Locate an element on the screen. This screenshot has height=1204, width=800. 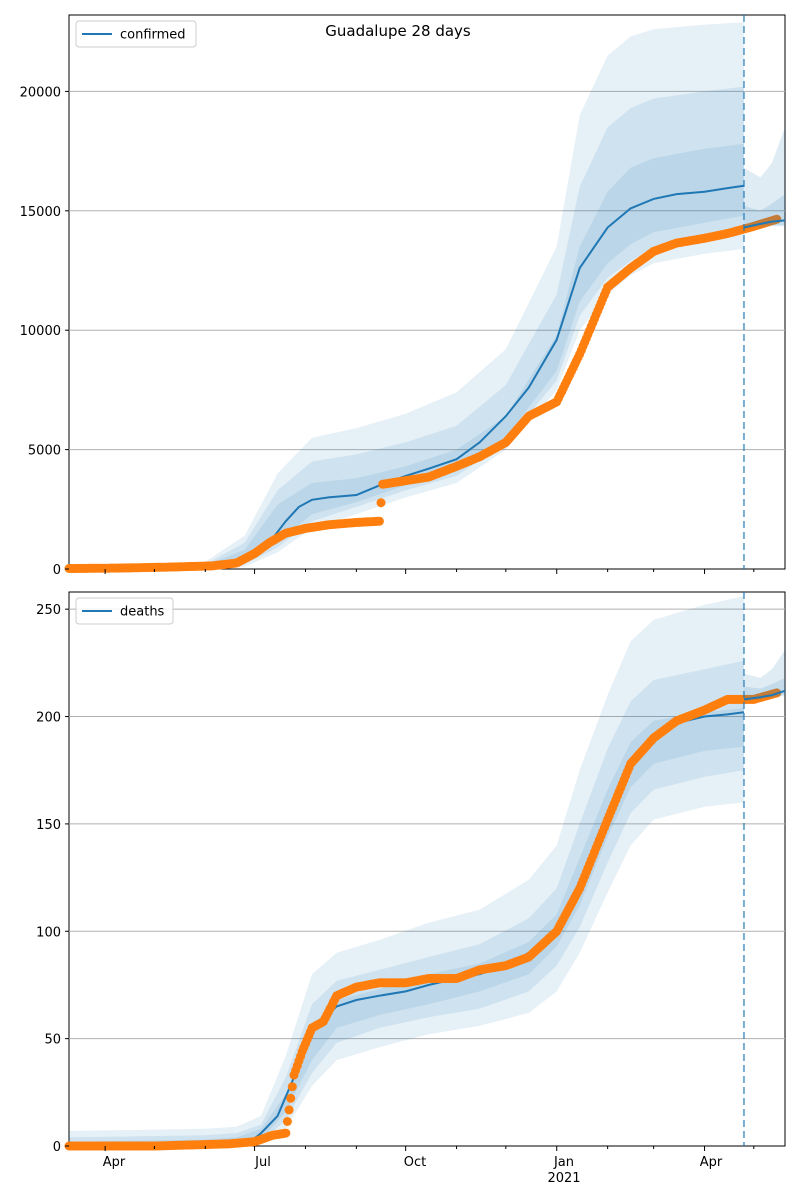
legend-confirmed: confirmed is located at coordinates (136, 34).